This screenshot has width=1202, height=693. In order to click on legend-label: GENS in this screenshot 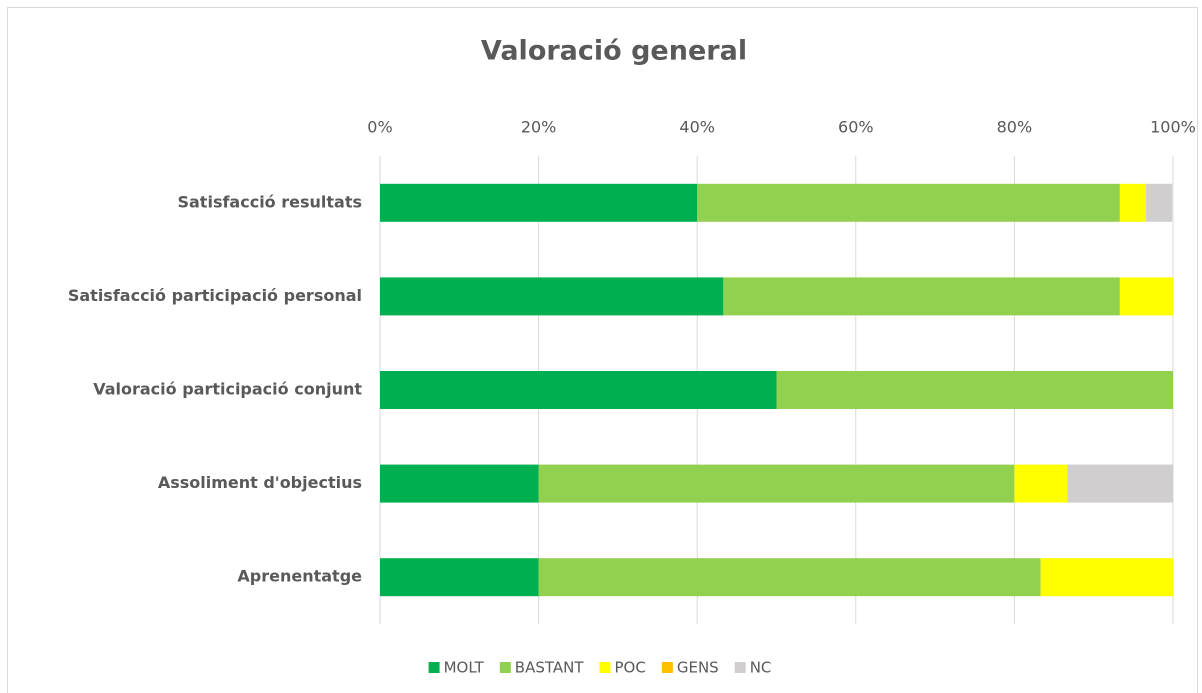, I will do `click(698, 668)`.